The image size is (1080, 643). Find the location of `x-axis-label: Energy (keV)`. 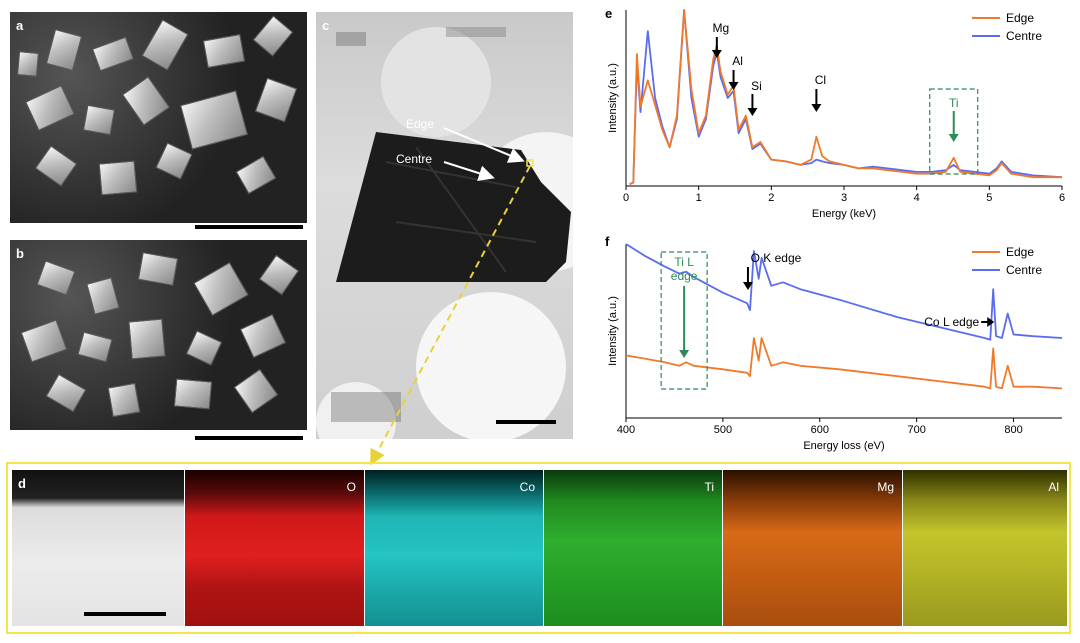

x-axis-label: Energy (keV) is located at coordinates (844, 214).